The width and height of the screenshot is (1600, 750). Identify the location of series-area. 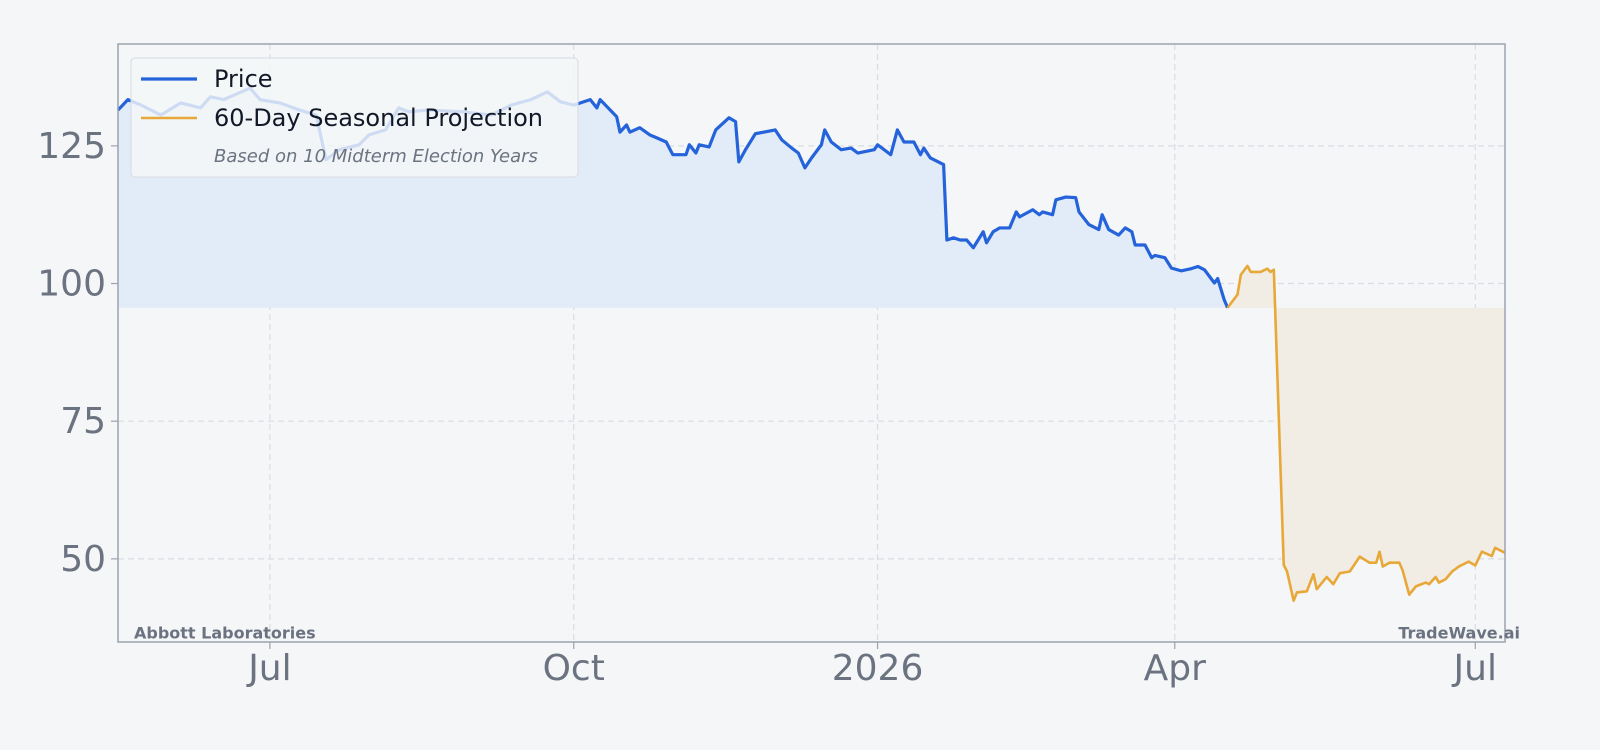
(1366, 433).